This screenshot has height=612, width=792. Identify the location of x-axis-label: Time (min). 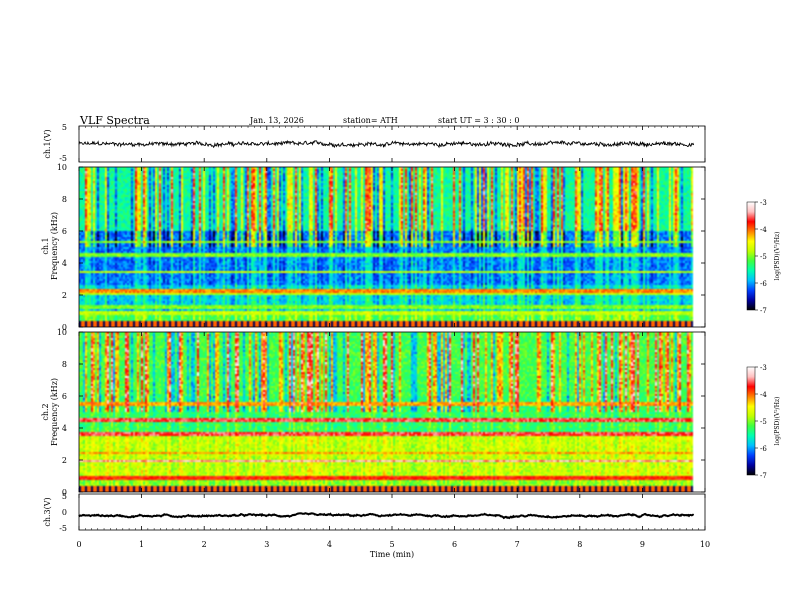
(392, 554).